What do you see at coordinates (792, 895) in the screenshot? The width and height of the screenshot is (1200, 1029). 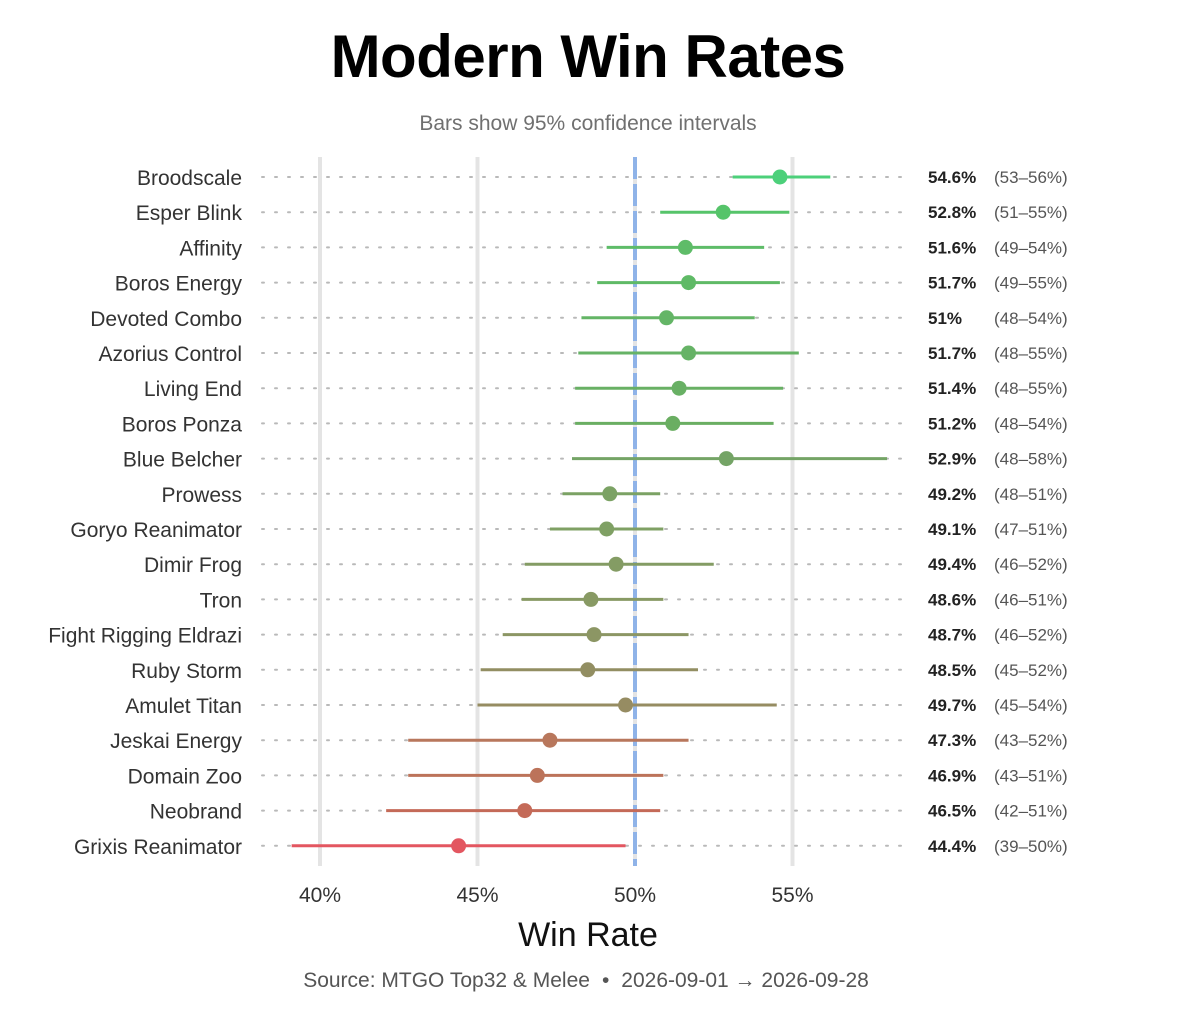 I see `x-tick-label: 55%` at bounding box center [792, 895].